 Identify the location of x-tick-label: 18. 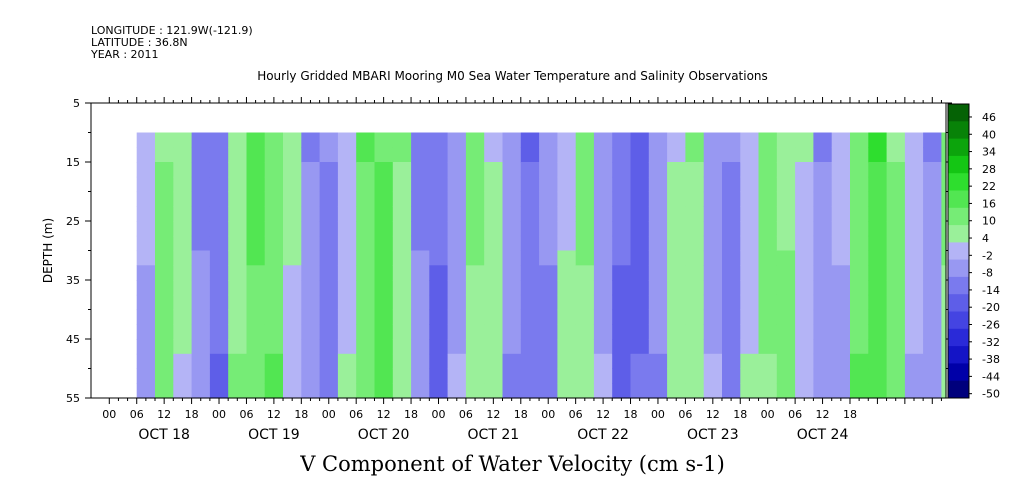
(192, 414).